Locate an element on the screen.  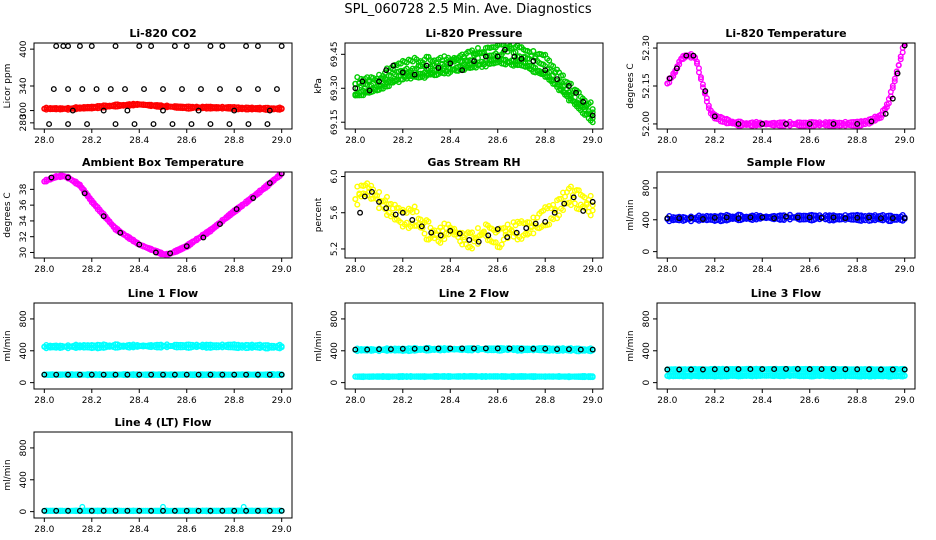
chart-title: Line 2 Flow is located at coordinates (474, 293).